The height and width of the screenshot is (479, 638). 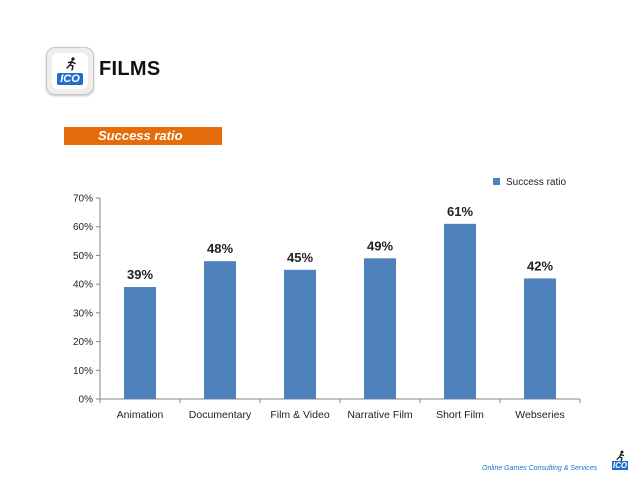 I want to click on data-label: 39%, so click(x=140, y=274).